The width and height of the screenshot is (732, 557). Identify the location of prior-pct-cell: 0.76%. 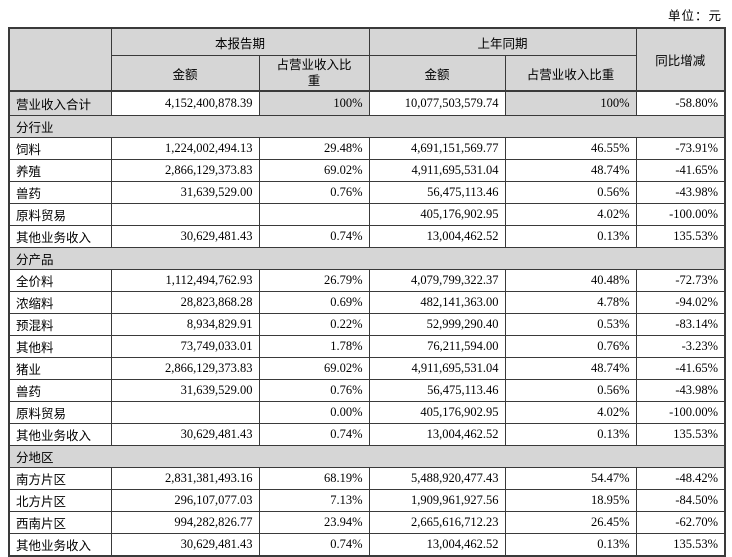
(570, 346).